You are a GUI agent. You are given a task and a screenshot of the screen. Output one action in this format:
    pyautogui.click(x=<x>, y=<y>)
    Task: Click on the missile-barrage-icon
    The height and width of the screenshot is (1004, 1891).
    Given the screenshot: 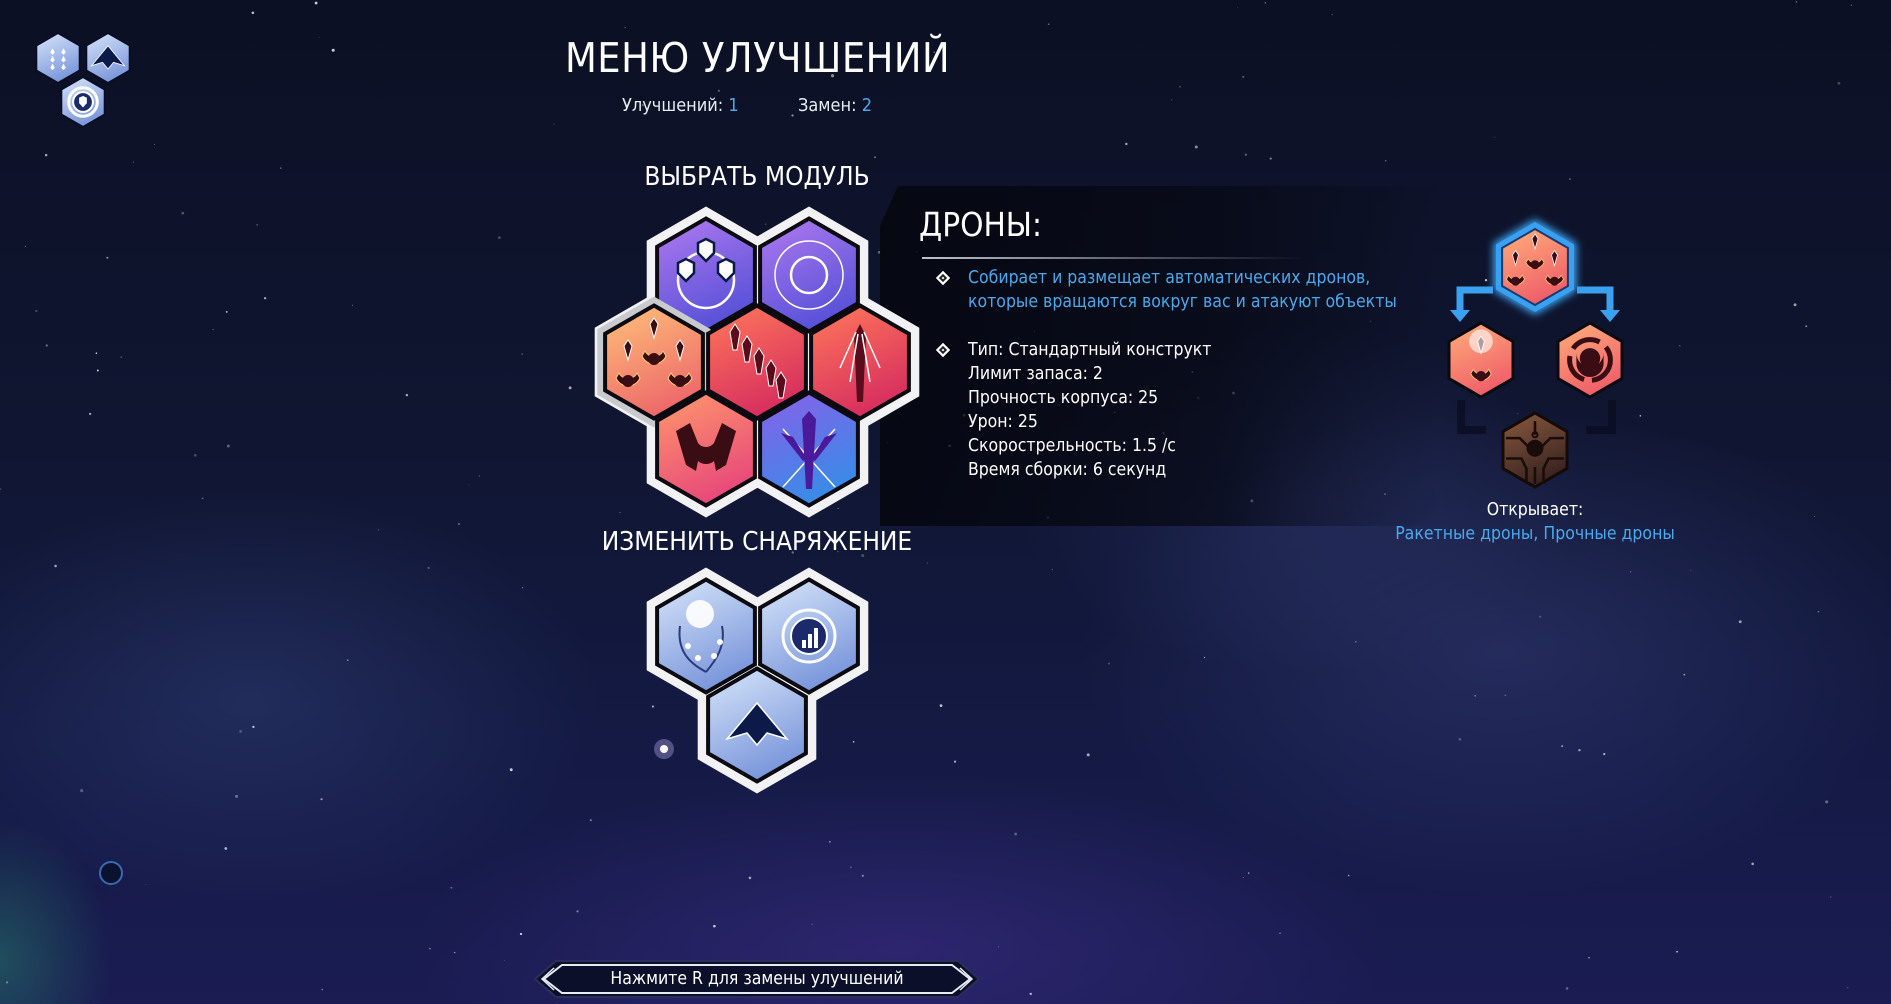 What is the action you would take?
    pyautogui.click(x=758, y=361)
    